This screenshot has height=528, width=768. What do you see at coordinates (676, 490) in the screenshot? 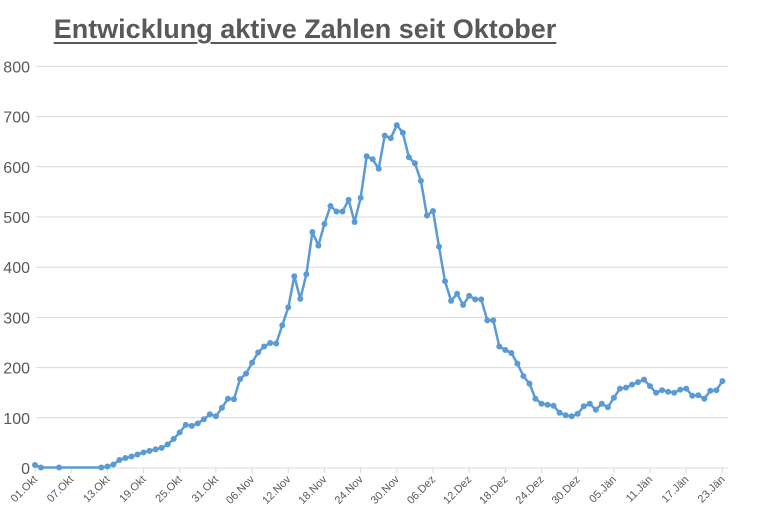
I see `x-tick-label: 17.Jän` at bounding box center [676, 490].